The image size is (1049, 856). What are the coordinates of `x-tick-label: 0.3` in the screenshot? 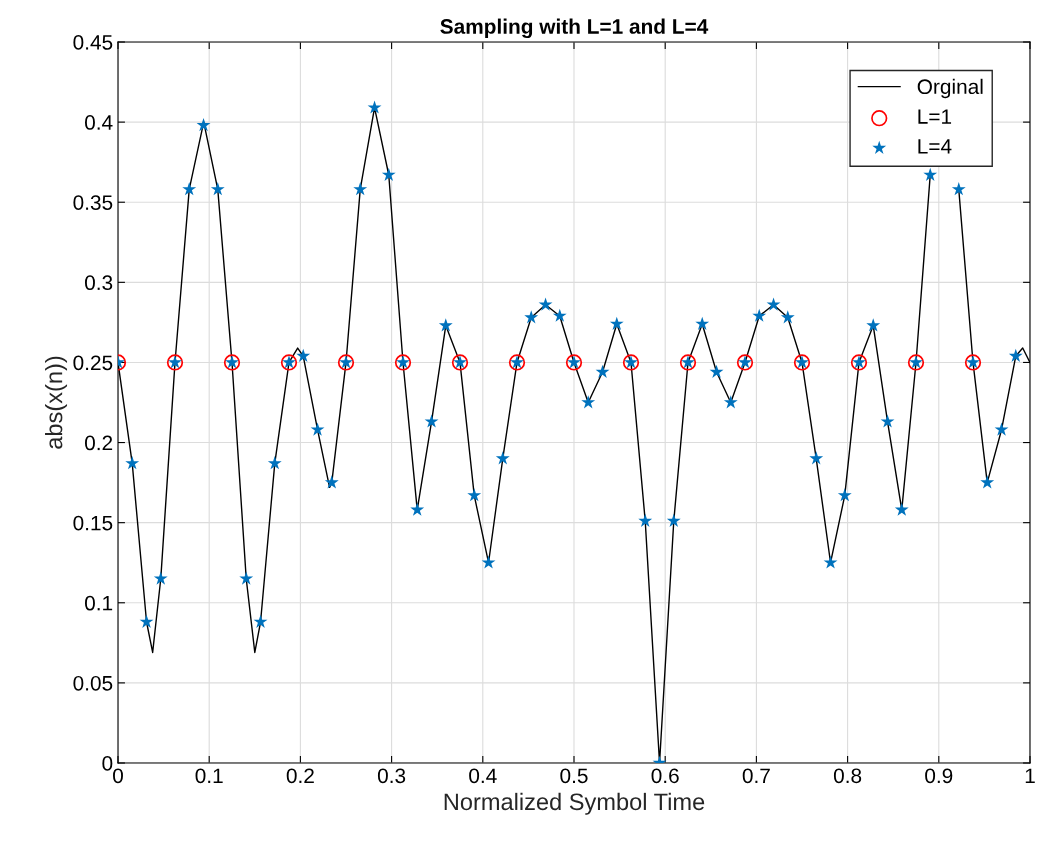 It's located at (391, 776).